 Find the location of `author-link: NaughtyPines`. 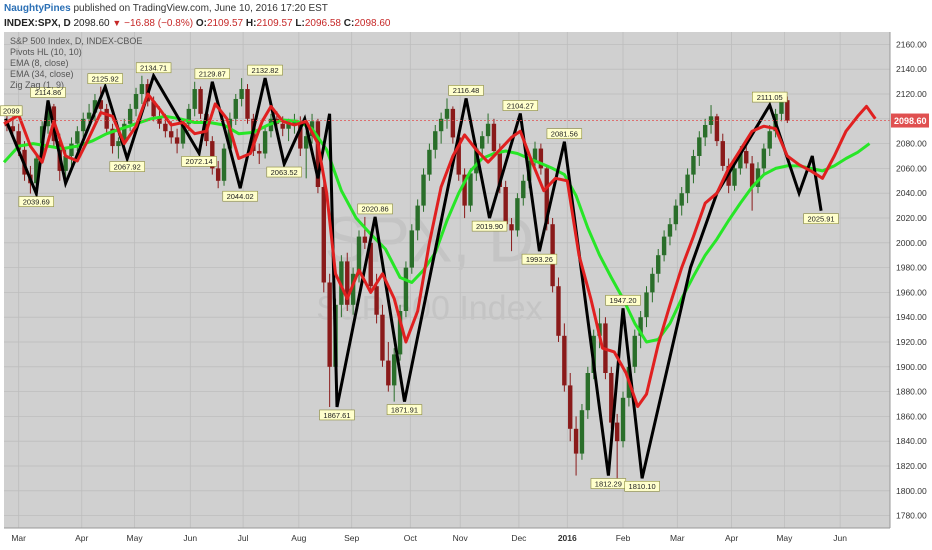

author-link: NaughtyPines is located at coordinates (37, 8).